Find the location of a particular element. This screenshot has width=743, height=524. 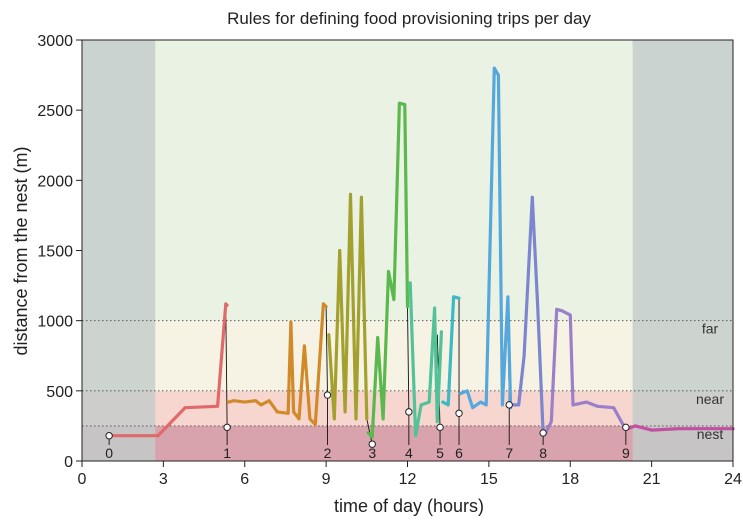

zone-label-far: far is located at coordinates (710, 329).